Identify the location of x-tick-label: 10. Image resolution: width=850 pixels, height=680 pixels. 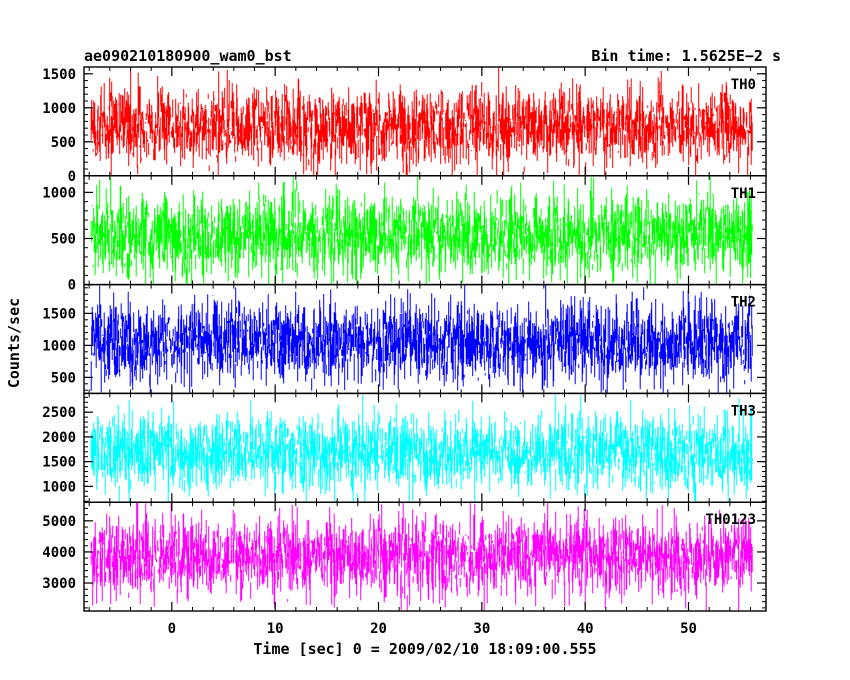
(275, 629).